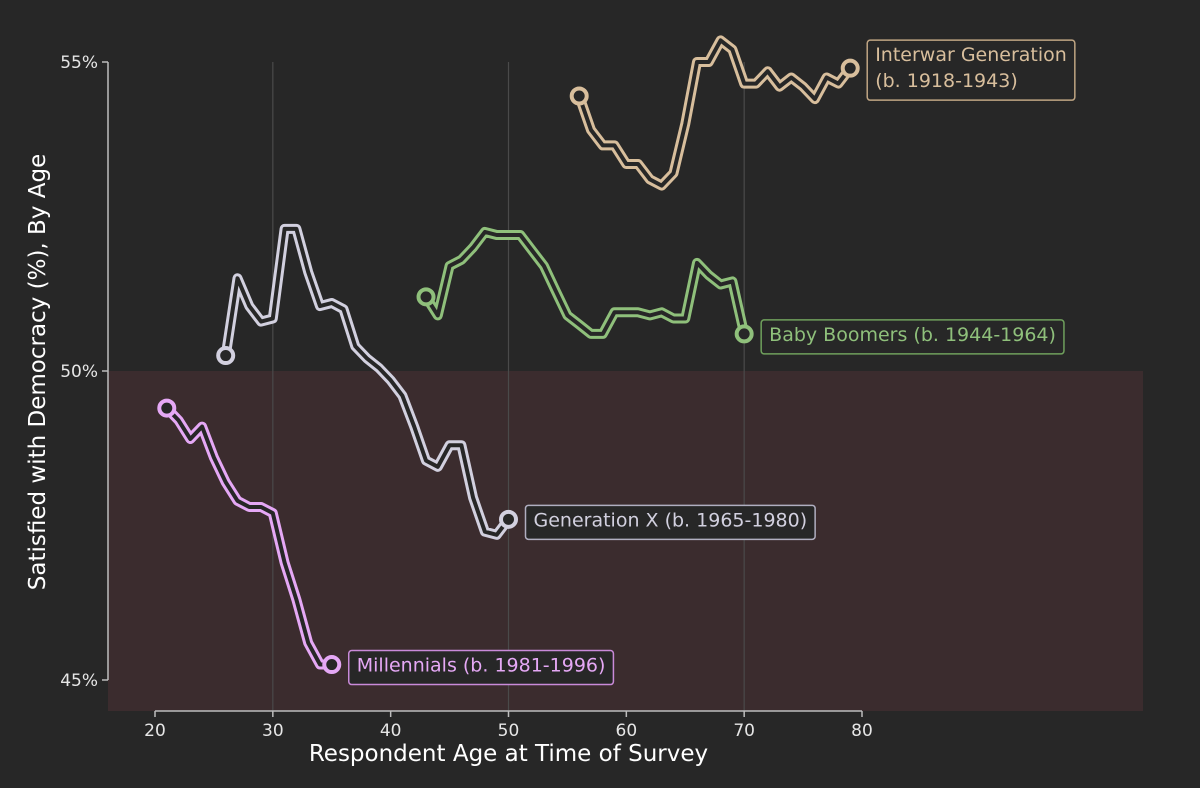  Describe the element at coordinates (862, 731) in the screenshot. I see `x-tick-label: 80` at that location.